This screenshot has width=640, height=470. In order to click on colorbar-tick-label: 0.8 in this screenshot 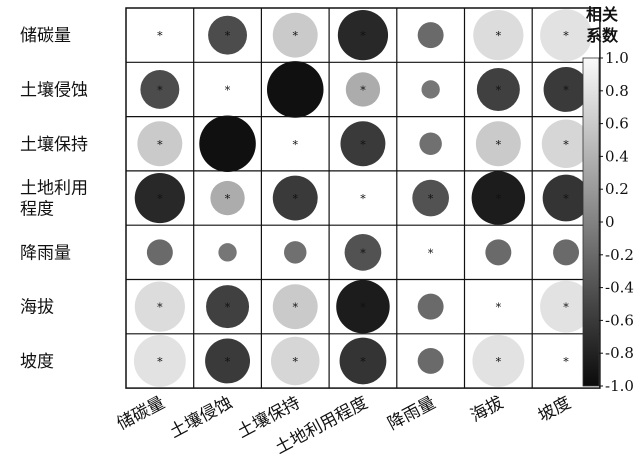, I will do `click(617, 91)`.